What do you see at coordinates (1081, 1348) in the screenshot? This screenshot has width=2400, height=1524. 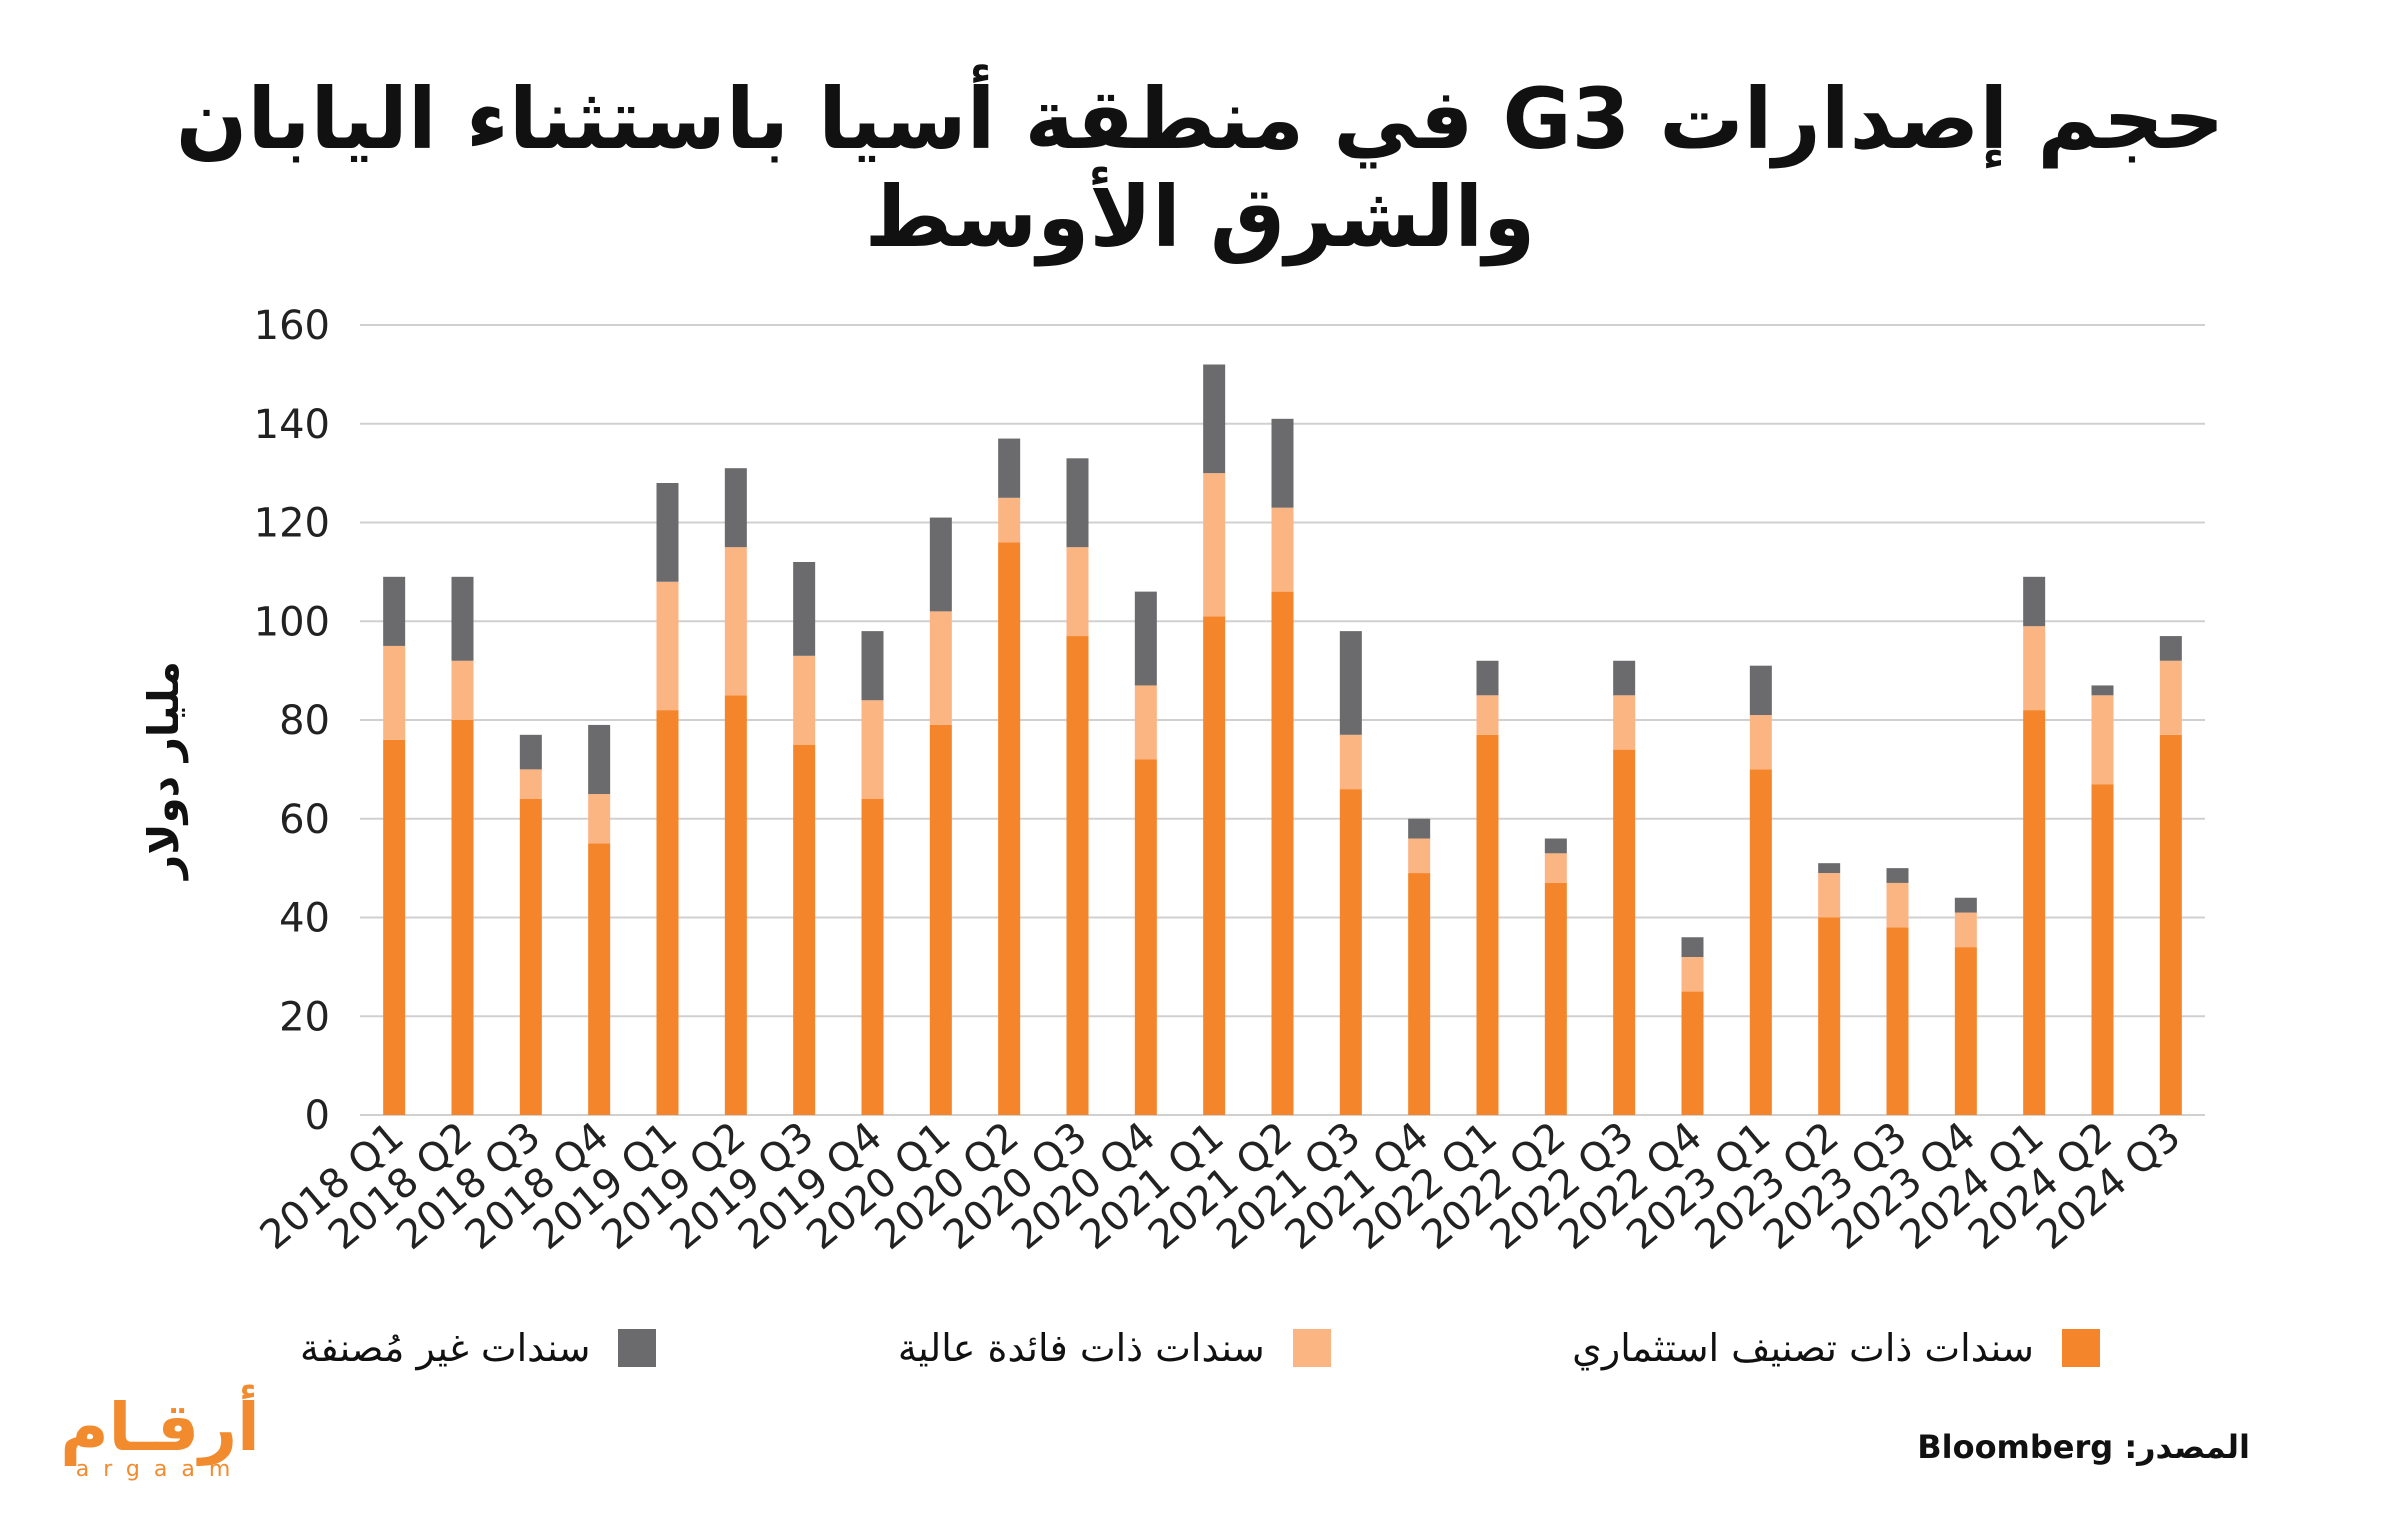 I see `legend-label-high-yield: سندات ذات فائدة عالية` at bounding box center [1081, 1348].